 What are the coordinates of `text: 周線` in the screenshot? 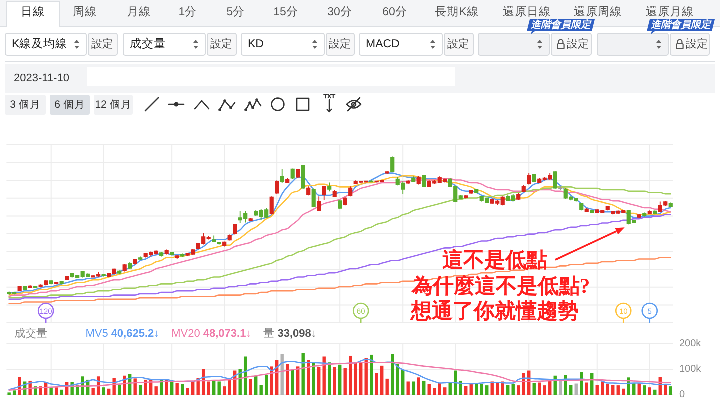 It's located at (85, 12).